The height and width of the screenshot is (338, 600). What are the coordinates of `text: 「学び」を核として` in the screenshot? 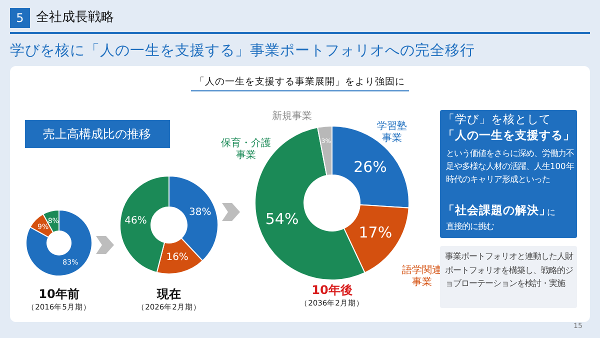 It's located at (497, 119).